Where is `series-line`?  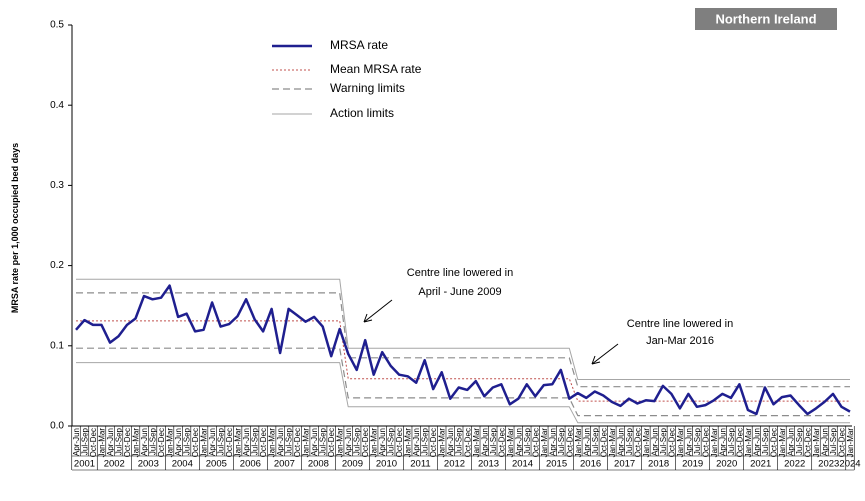 series-line is located at coordinates (463, 361).